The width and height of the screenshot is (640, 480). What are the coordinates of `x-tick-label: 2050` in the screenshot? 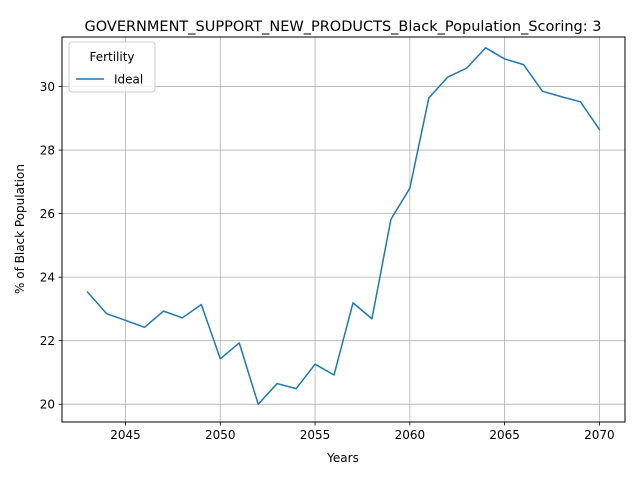 It's located at (220, 435).